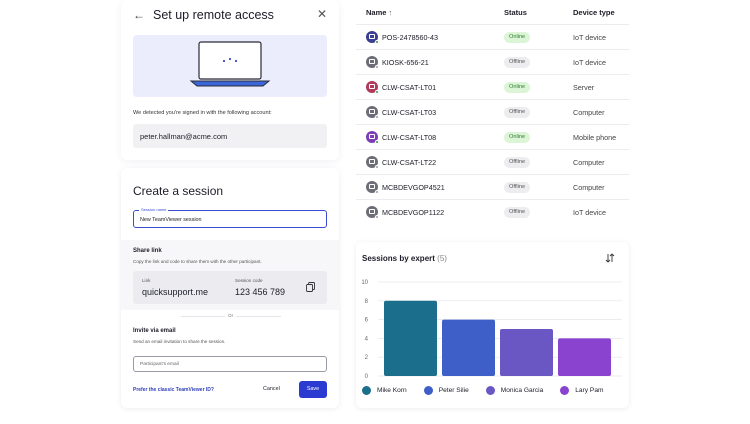  I want to click on bar-chart: 0 2 4 6 8 10, so click(491, 329).